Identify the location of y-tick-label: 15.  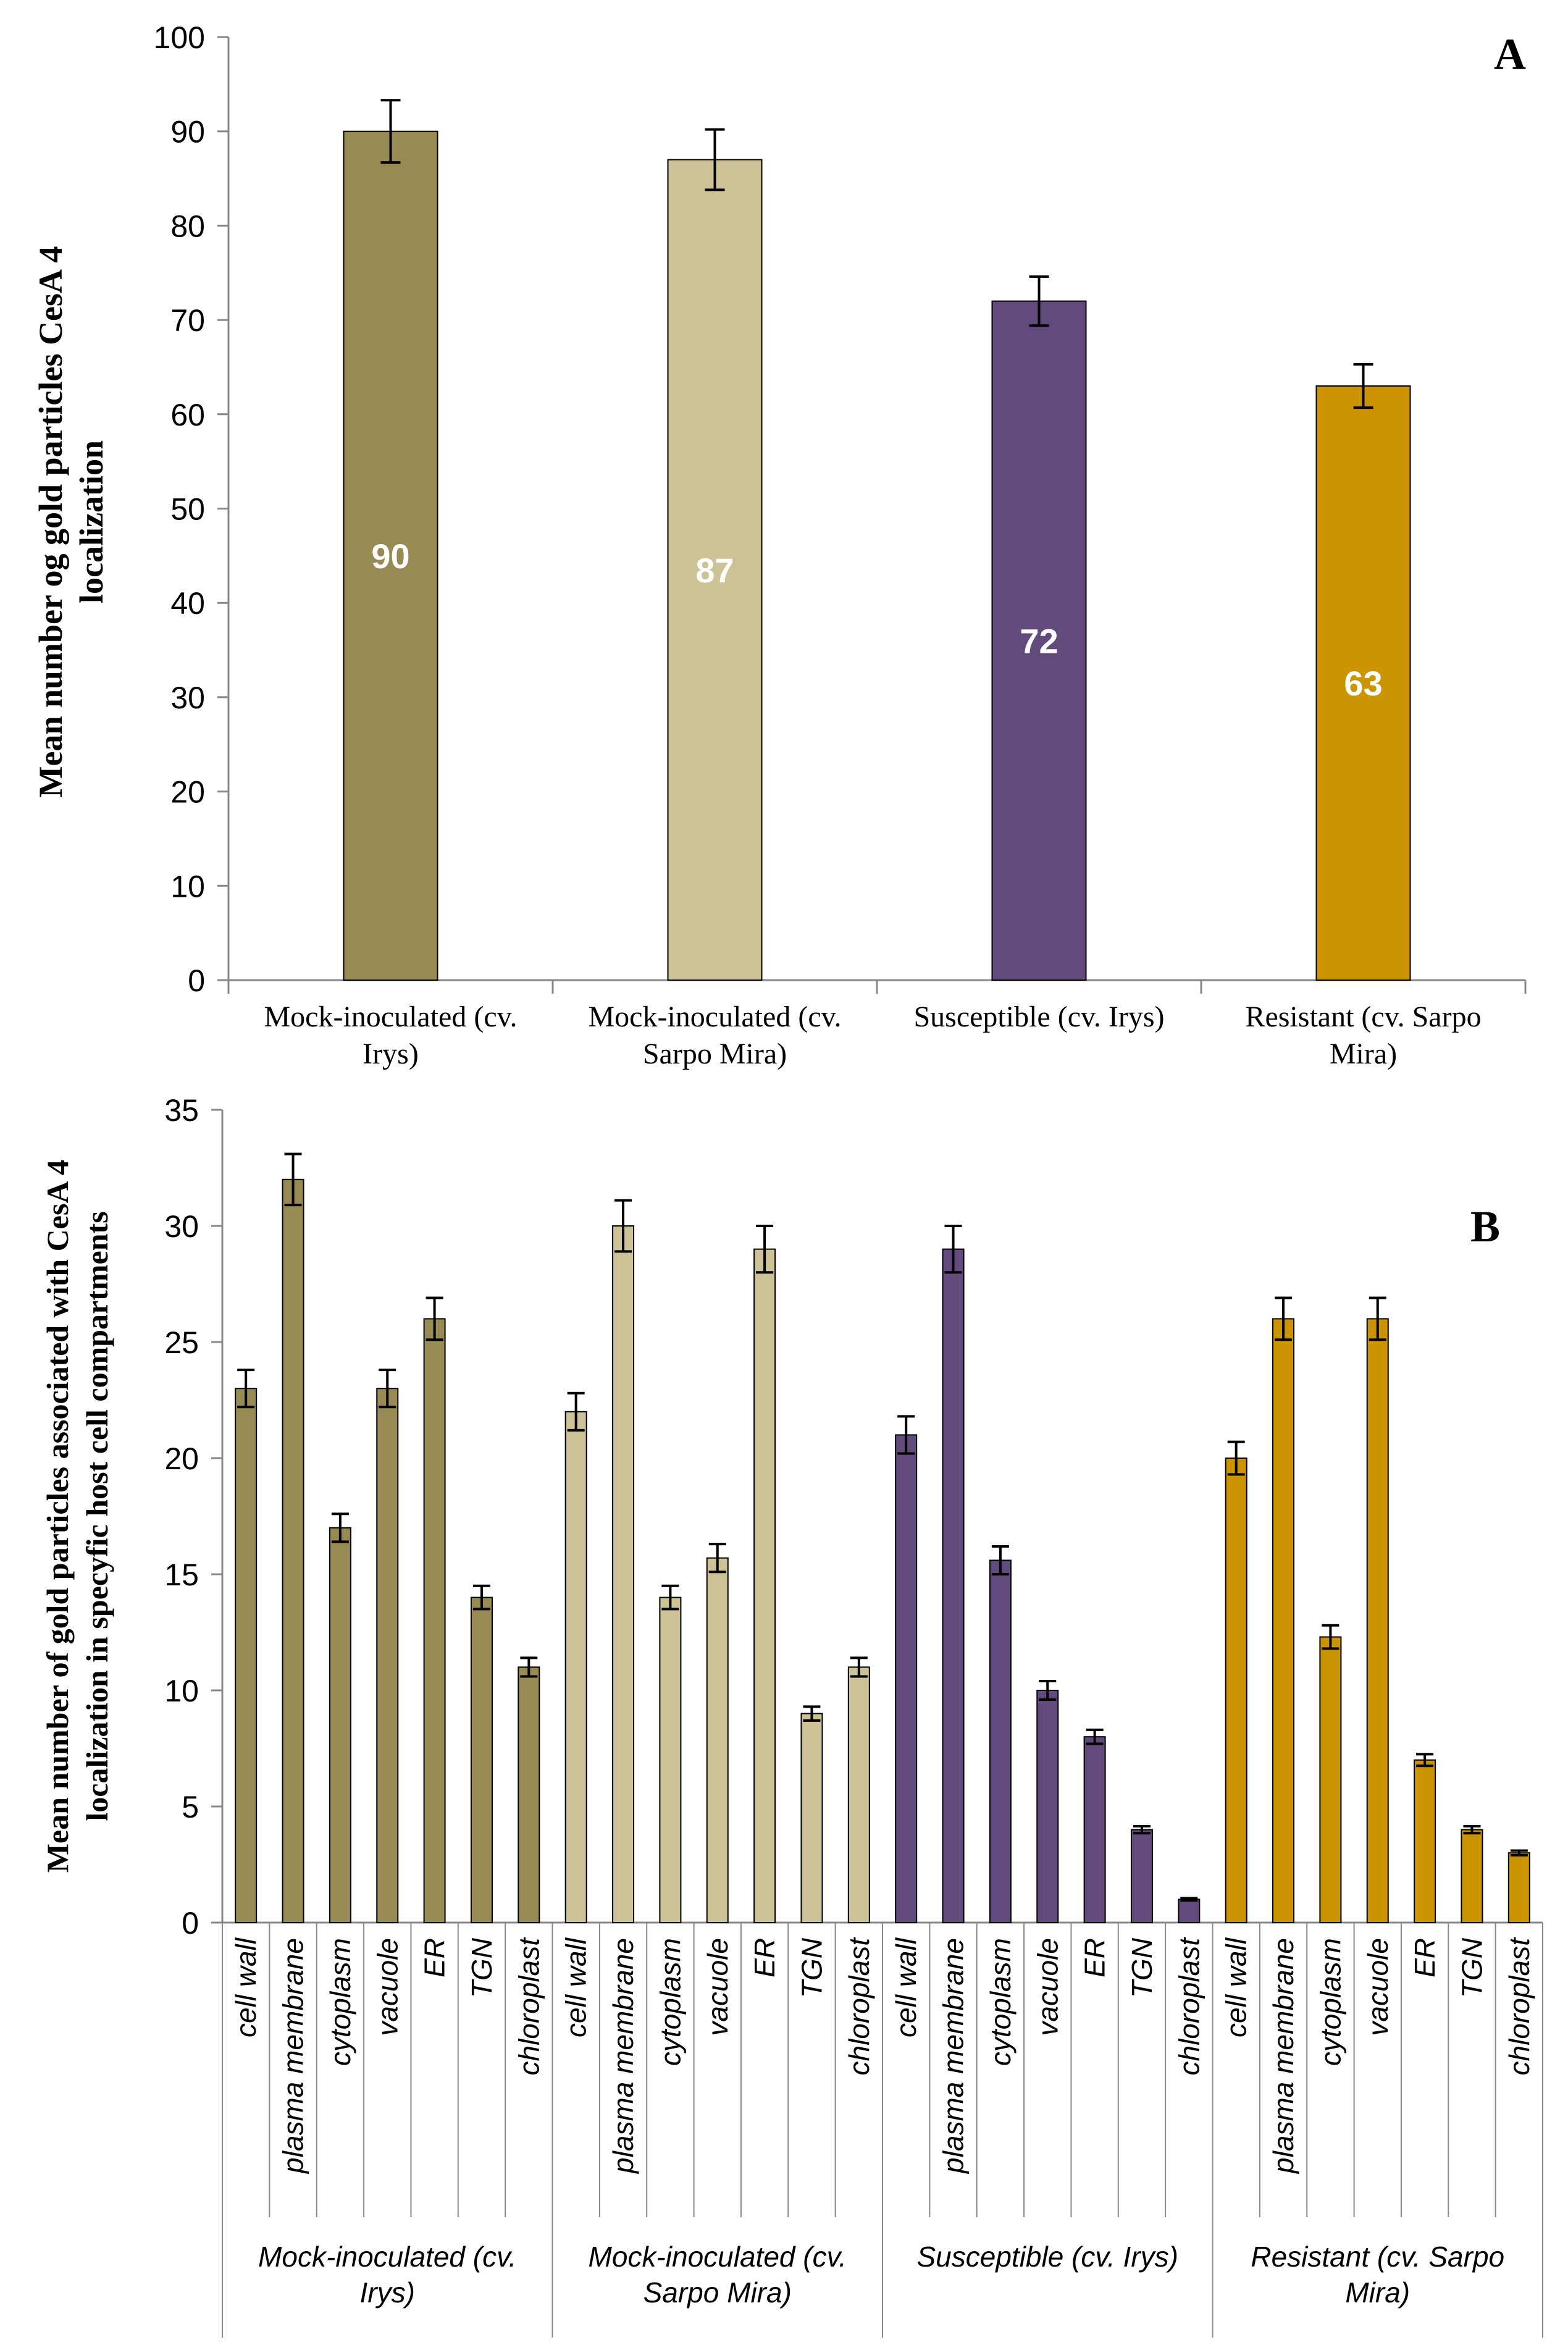
(182, 1575).